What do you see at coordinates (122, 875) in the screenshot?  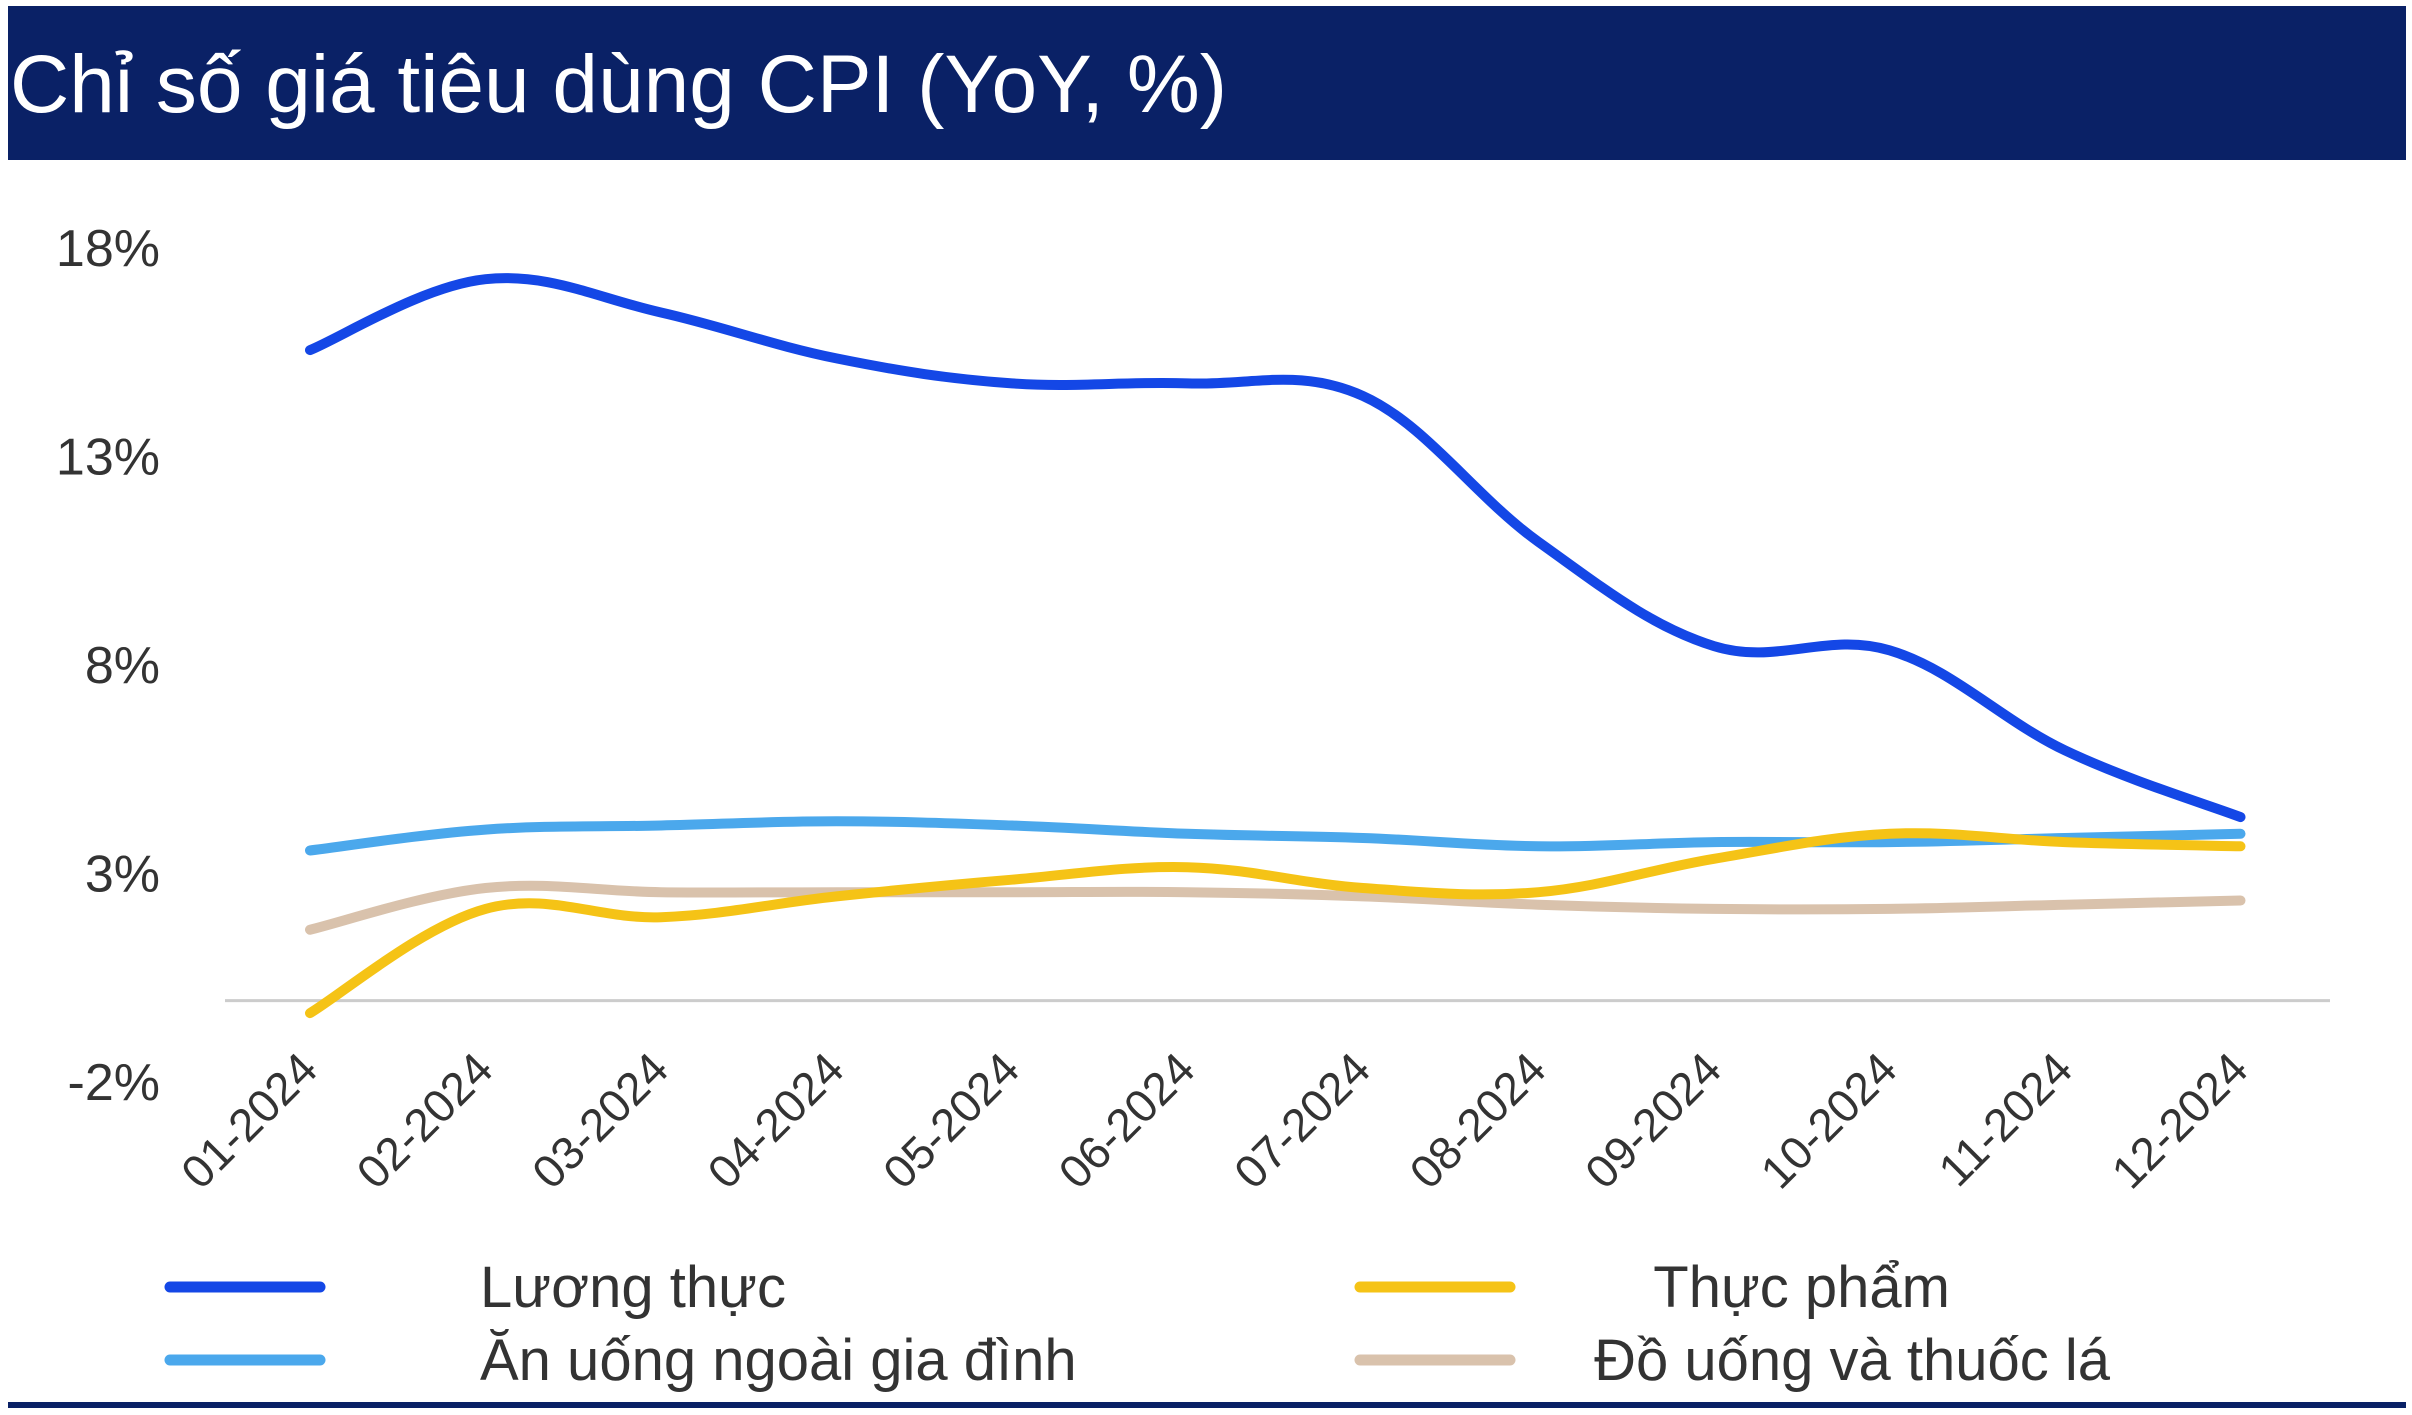 I see `y-tick-label: 3%` at bounding box center [122, 875].